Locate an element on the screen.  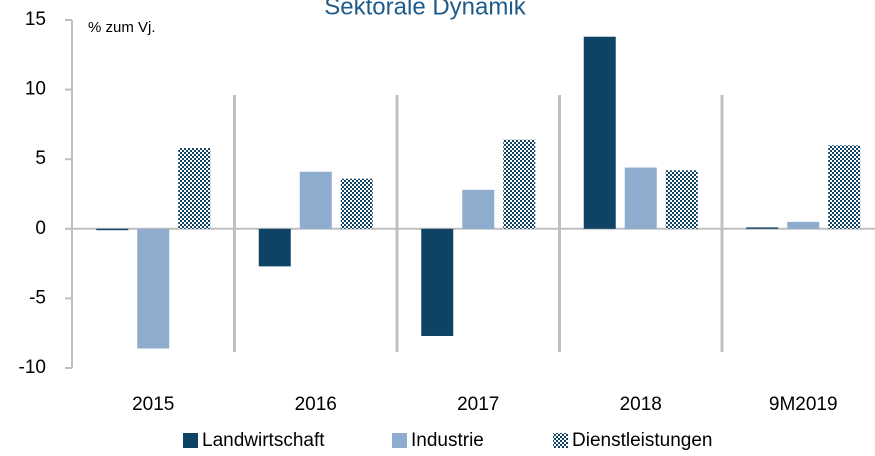
legend-label: Landwirtschaft is located at coordinates (263, 440).